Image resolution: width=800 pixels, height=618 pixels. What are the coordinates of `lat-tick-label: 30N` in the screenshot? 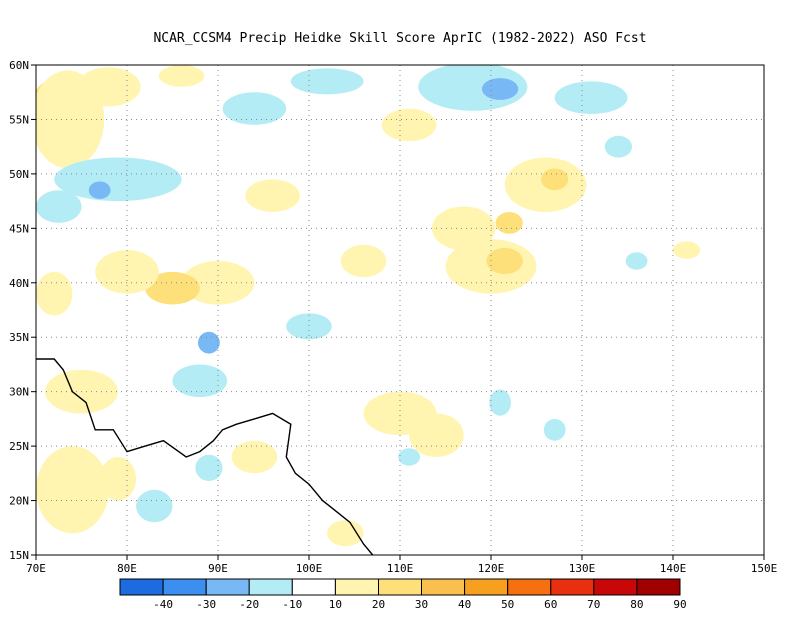 It's located at (19, 392).